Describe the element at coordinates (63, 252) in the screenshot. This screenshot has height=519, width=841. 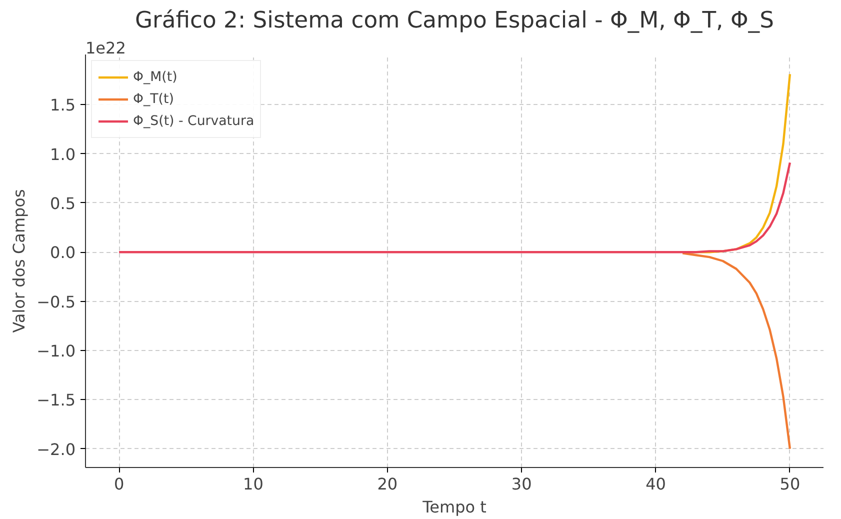
I see `y-tick-label: 0.0` at that location.